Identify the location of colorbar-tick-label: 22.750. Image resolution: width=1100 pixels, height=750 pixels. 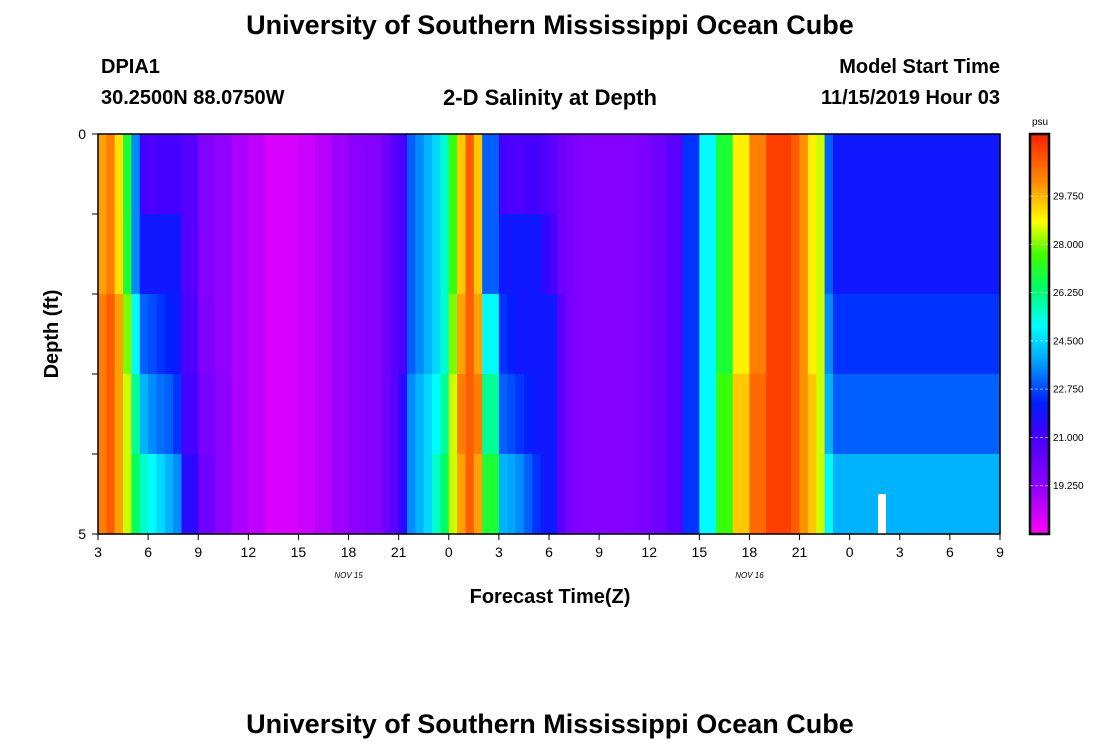
(1068, 390).